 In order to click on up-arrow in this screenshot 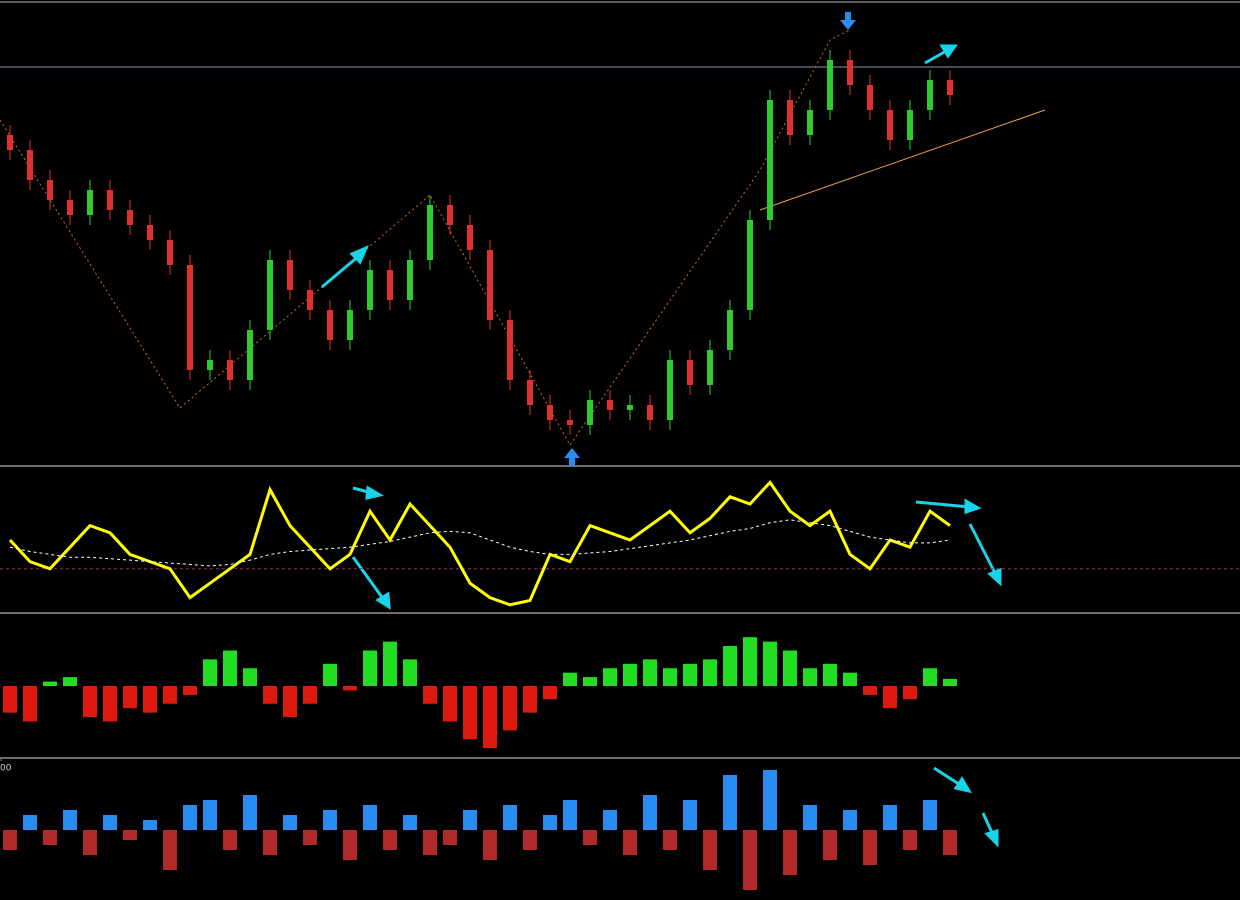, I will do `click(572, 457)`.